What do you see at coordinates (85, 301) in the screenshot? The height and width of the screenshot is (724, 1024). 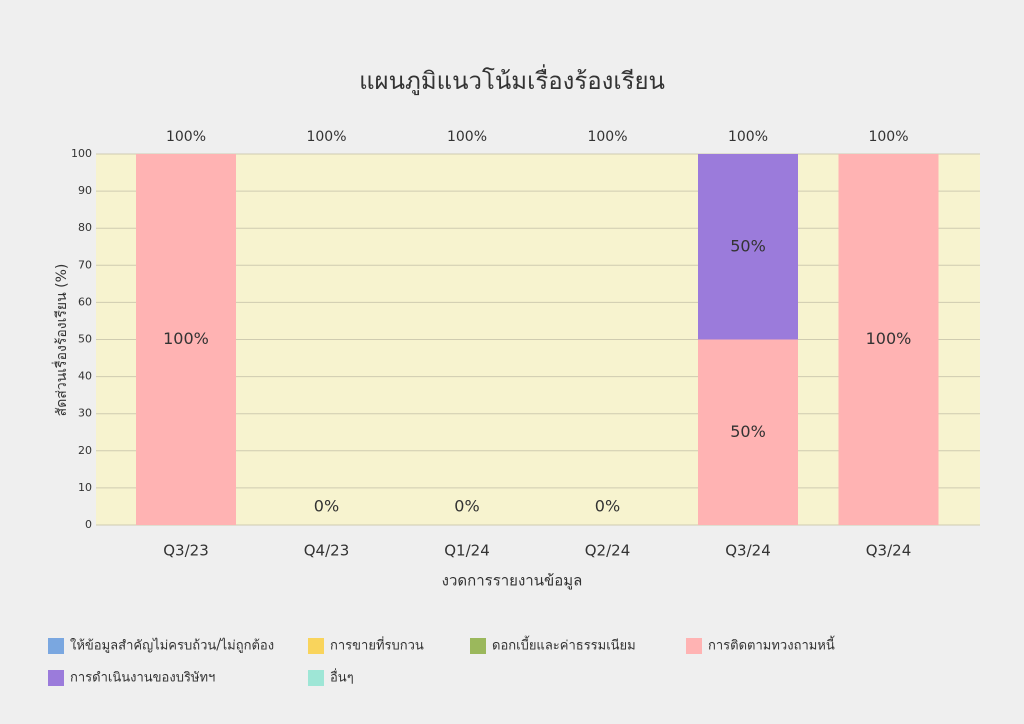 I see `y-tick-label: 60` at bounding box center [85, 301].